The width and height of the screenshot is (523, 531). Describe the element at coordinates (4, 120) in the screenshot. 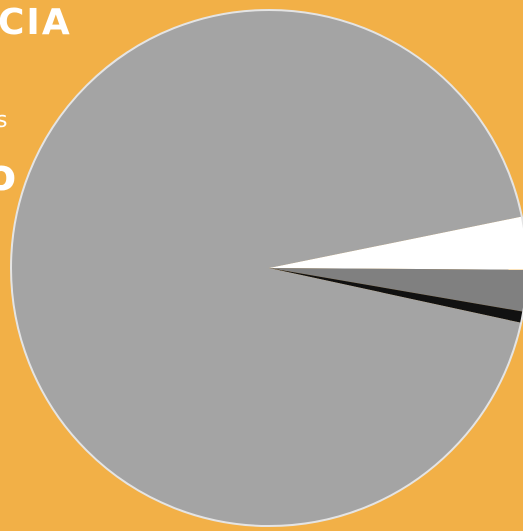

I see `background-subtitle-fragment: s` at that location.